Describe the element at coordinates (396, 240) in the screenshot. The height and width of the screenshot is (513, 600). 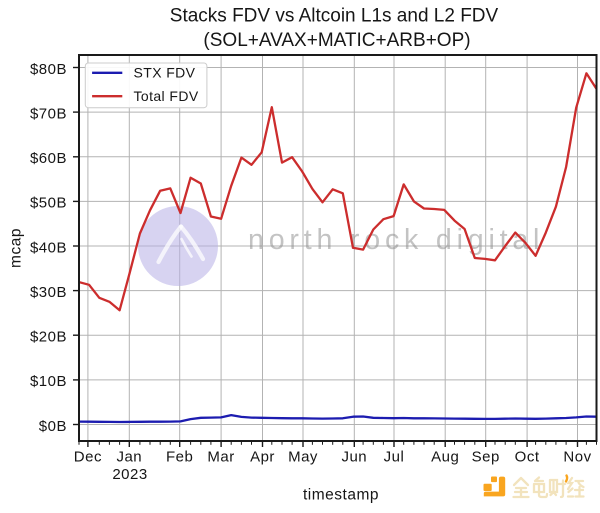
I see `svg-text: north rock digital` at that location.